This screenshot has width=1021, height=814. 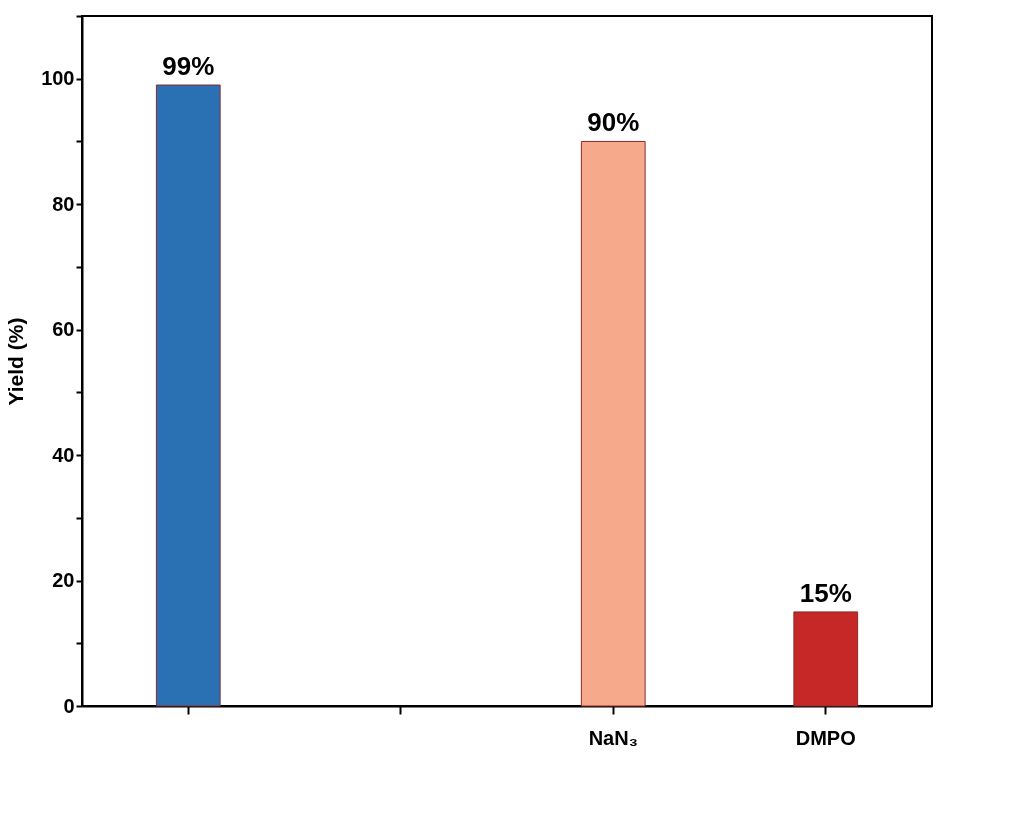 I want to click on x-tick-label: DMPO, so click(x=825, y=737).